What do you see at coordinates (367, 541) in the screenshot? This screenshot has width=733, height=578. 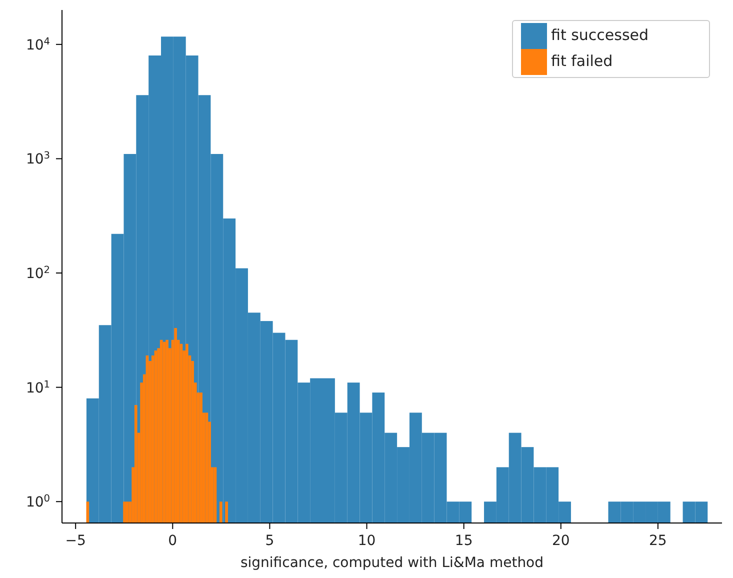 I see `x-tick-label: 10` at bounding box center [367, 541].